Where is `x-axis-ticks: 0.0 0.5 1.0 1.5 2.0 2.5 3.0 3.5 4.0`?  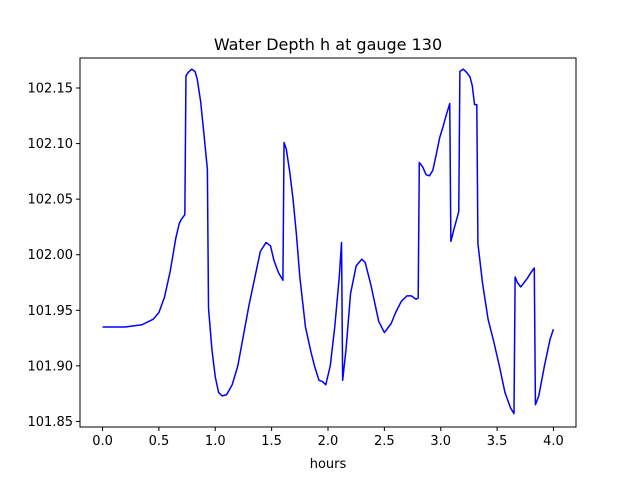 x-axis-ticks: 0.0 0.5 1.0 1.5 2.0 2.5 3.0 3.5 4.0 is located at coordinates (328, 438).